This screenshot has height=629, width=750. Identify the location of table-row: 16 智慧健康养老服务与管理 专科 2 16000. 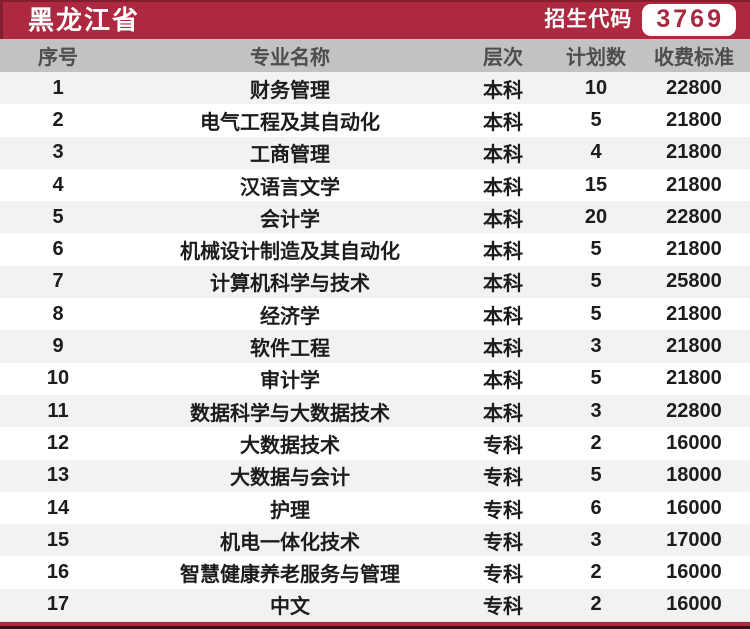
(375, 572).